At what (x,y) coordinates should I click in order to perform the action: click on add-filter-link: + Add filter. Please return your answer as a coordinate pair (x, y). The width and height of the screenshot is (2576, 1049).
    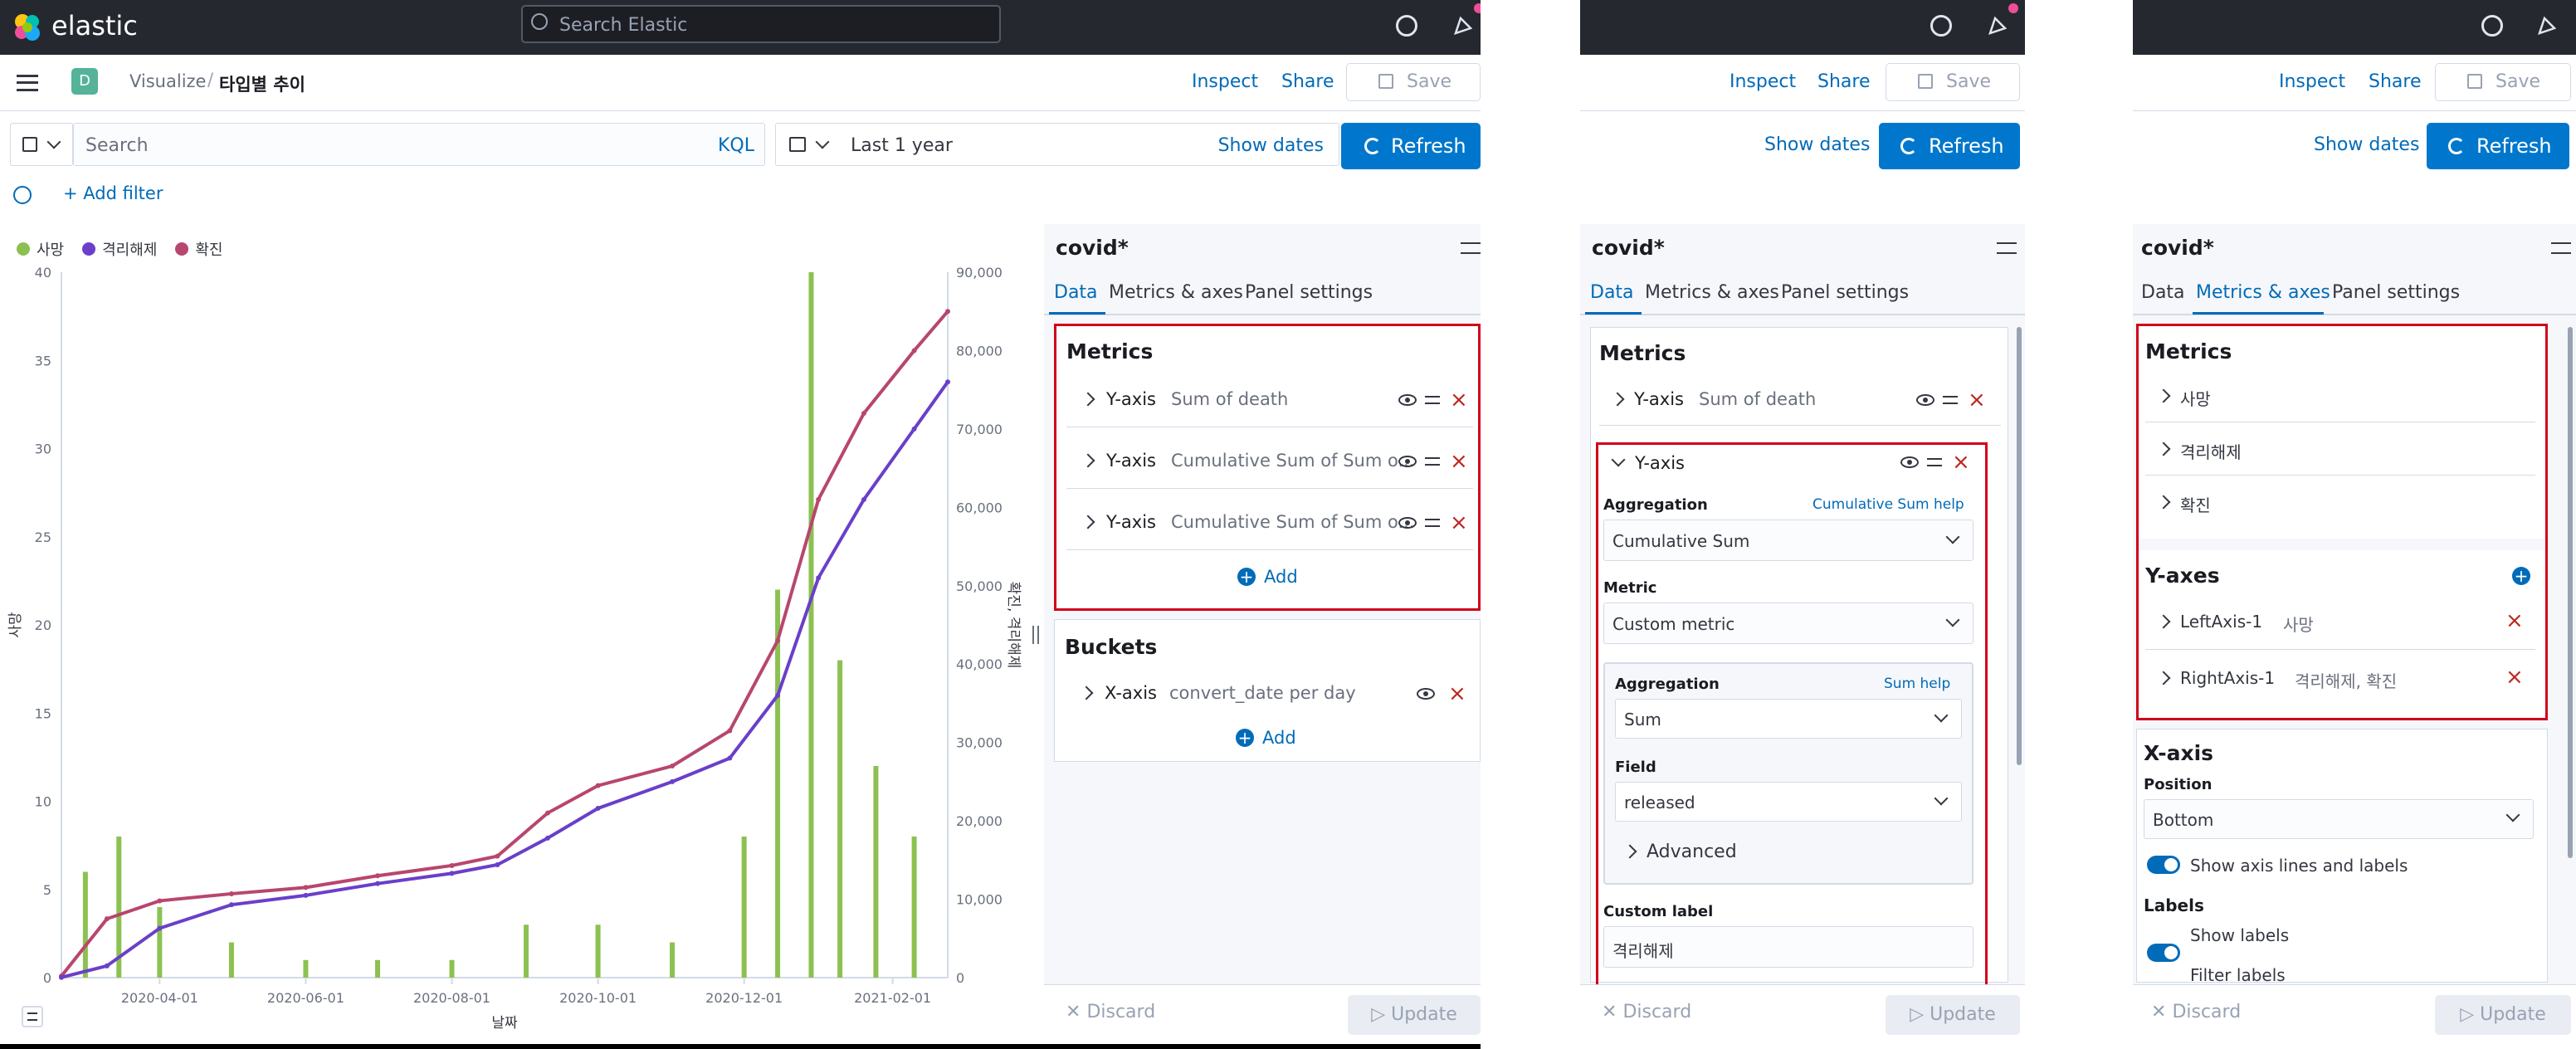
    Looking at the image, I should click on (113, 193).